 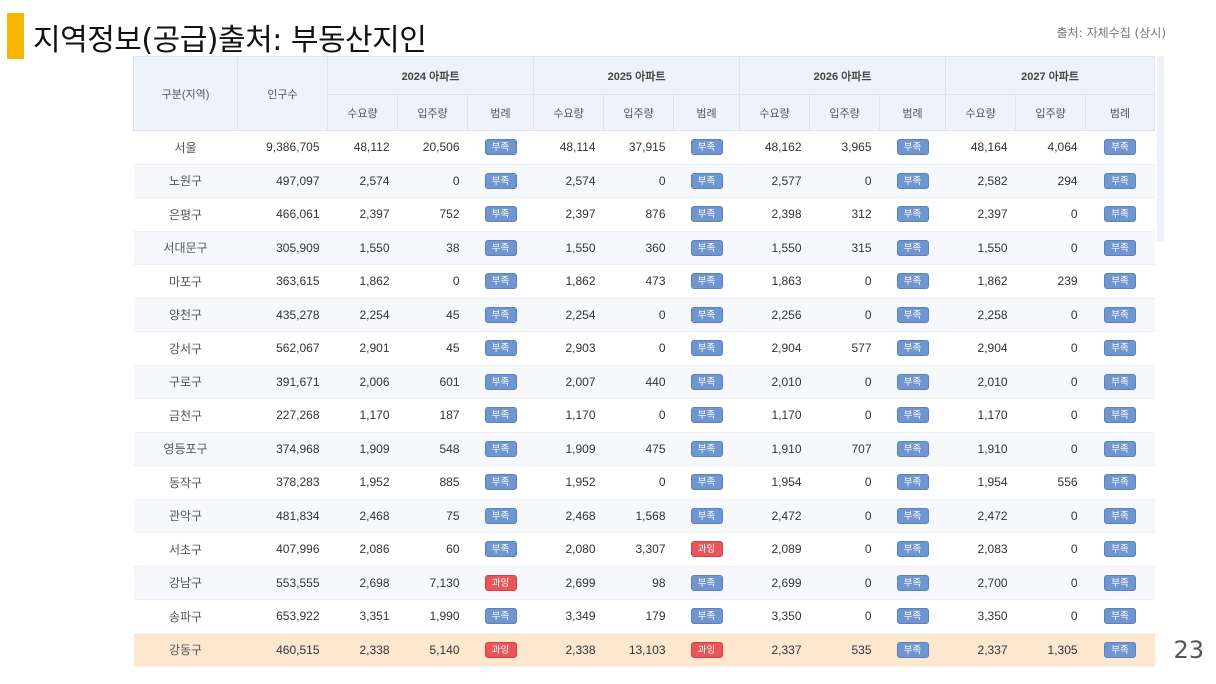 I want to click on demand-cell: 1,952, so click(x=568, y=482).